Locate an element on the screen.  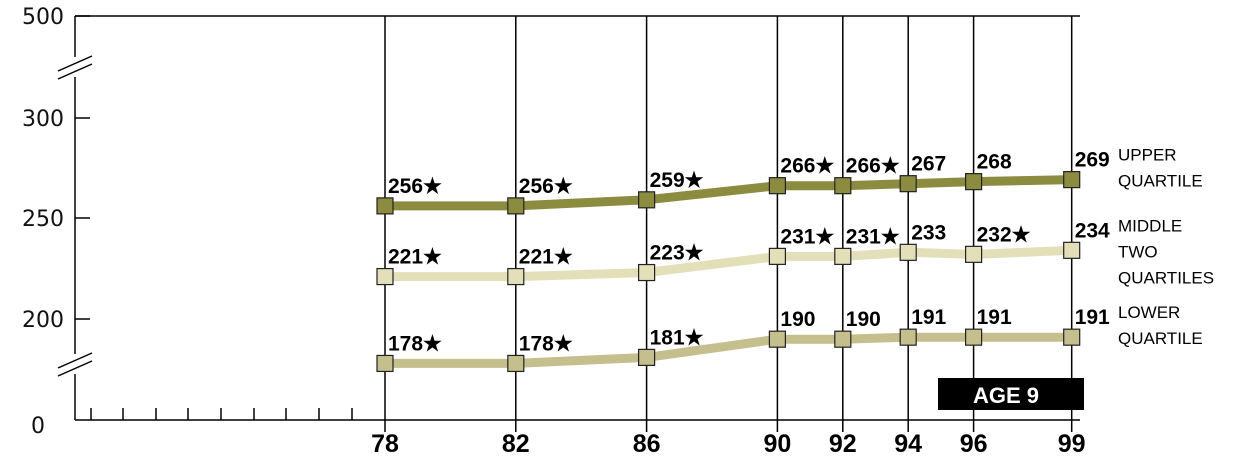
middle-value-label-82: 221★ is located at coordinates (546, 257).